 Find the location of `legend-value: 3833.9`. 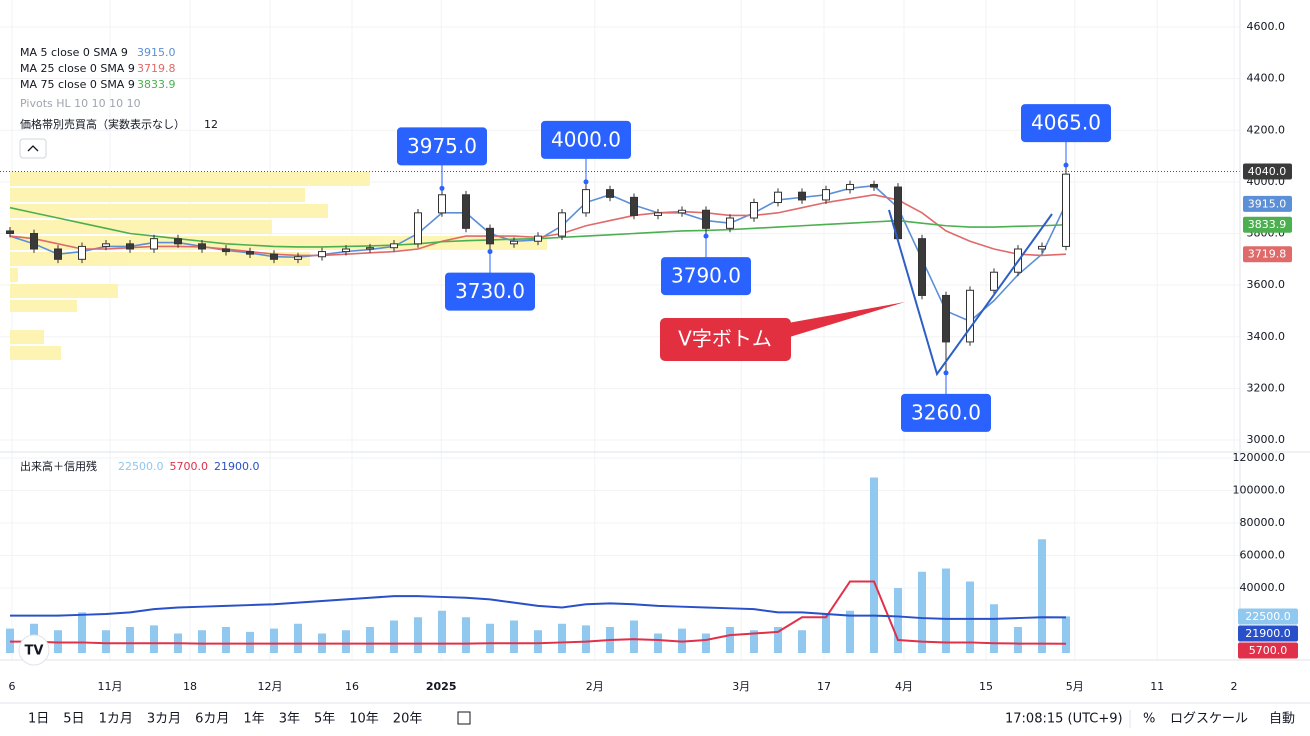

legend-value: 3833.9 is located at coordinates (156, 84).